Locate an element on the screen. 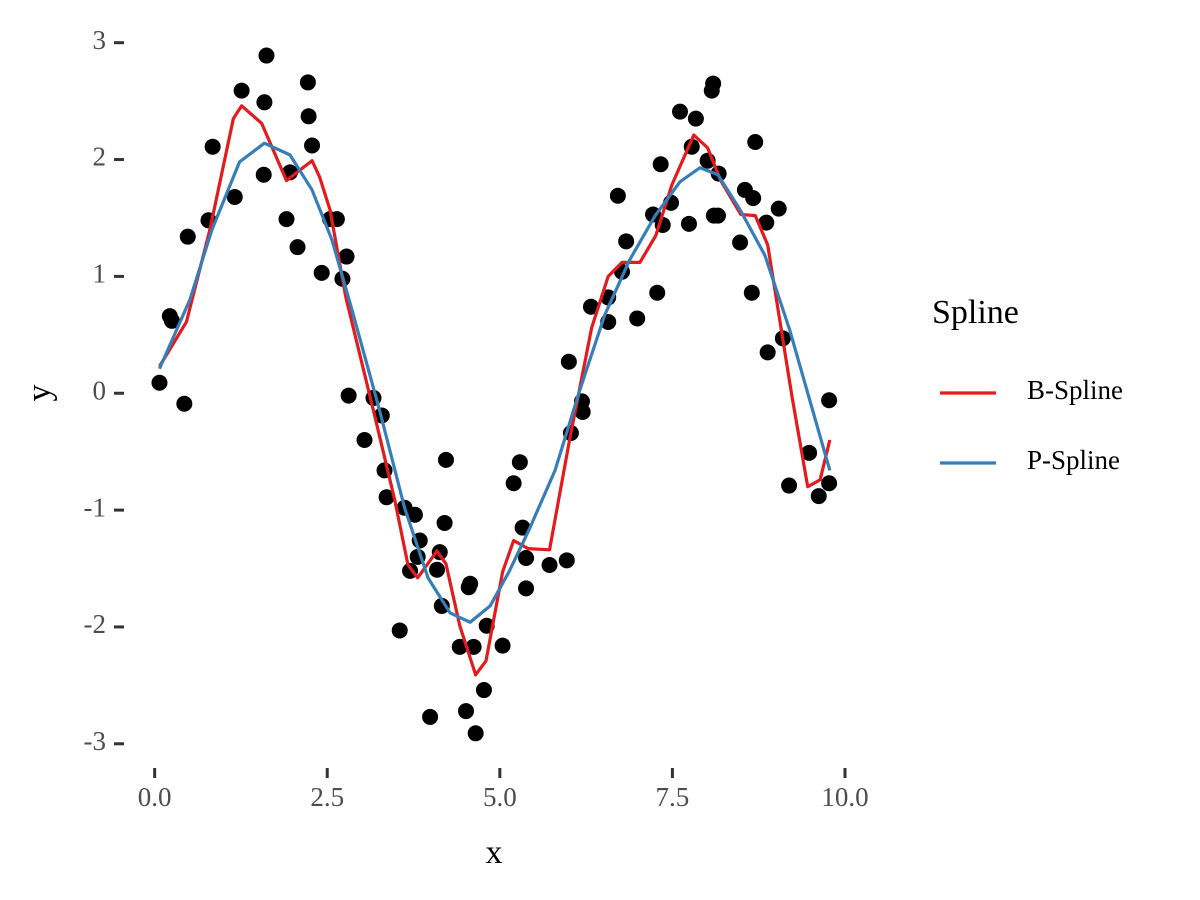 The image size is (1200, 900). y-tick-label: -2 is located at coordinates (95, 624).